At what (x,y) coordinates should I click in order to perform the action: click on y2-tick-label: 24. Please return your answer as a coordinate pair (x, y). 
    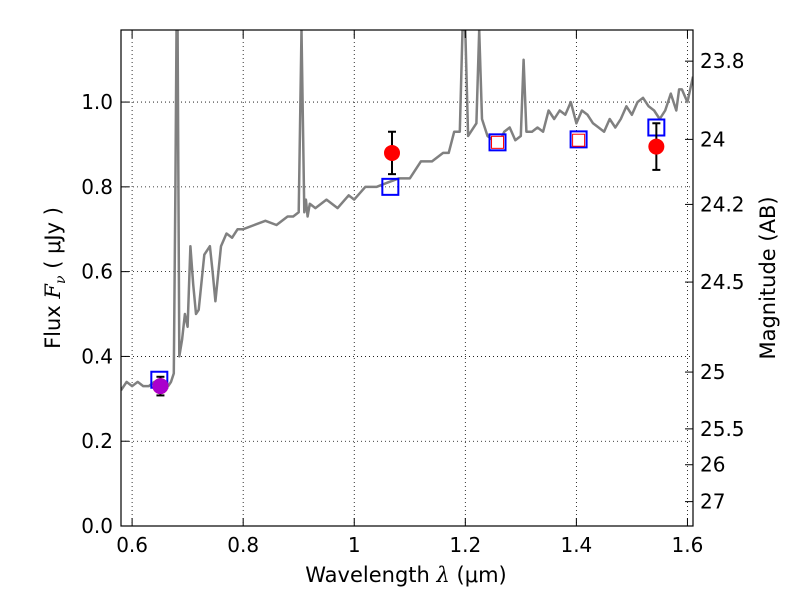
    Looking at the image, I should click on (712, 139).